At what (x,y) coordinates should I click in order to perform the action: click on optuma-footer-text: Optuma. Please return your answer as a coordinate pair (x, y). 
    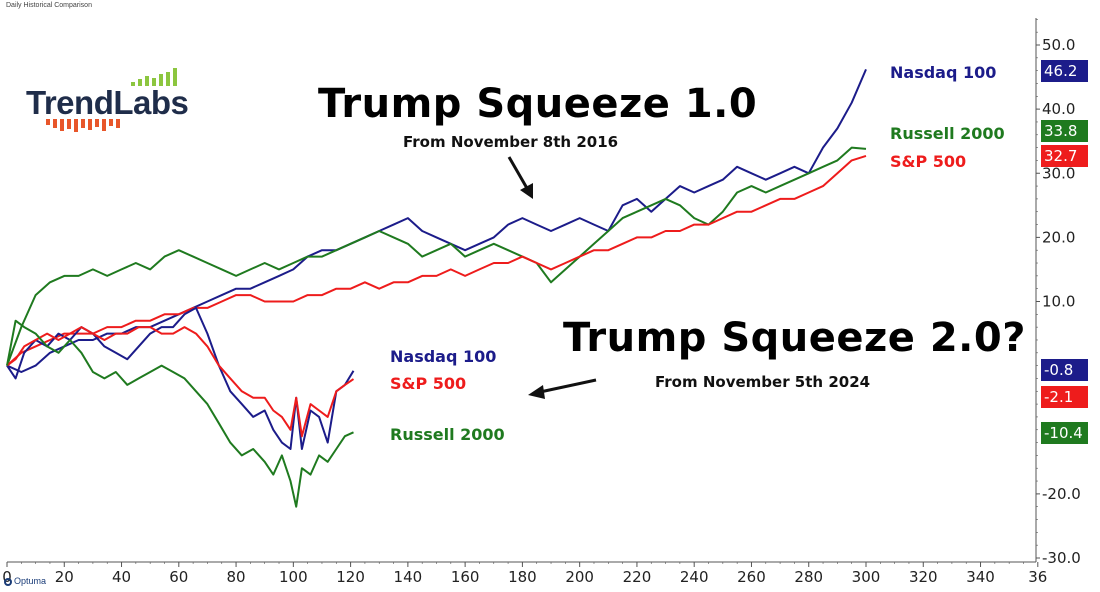
    Looking at the image, I should click on (30, 581).